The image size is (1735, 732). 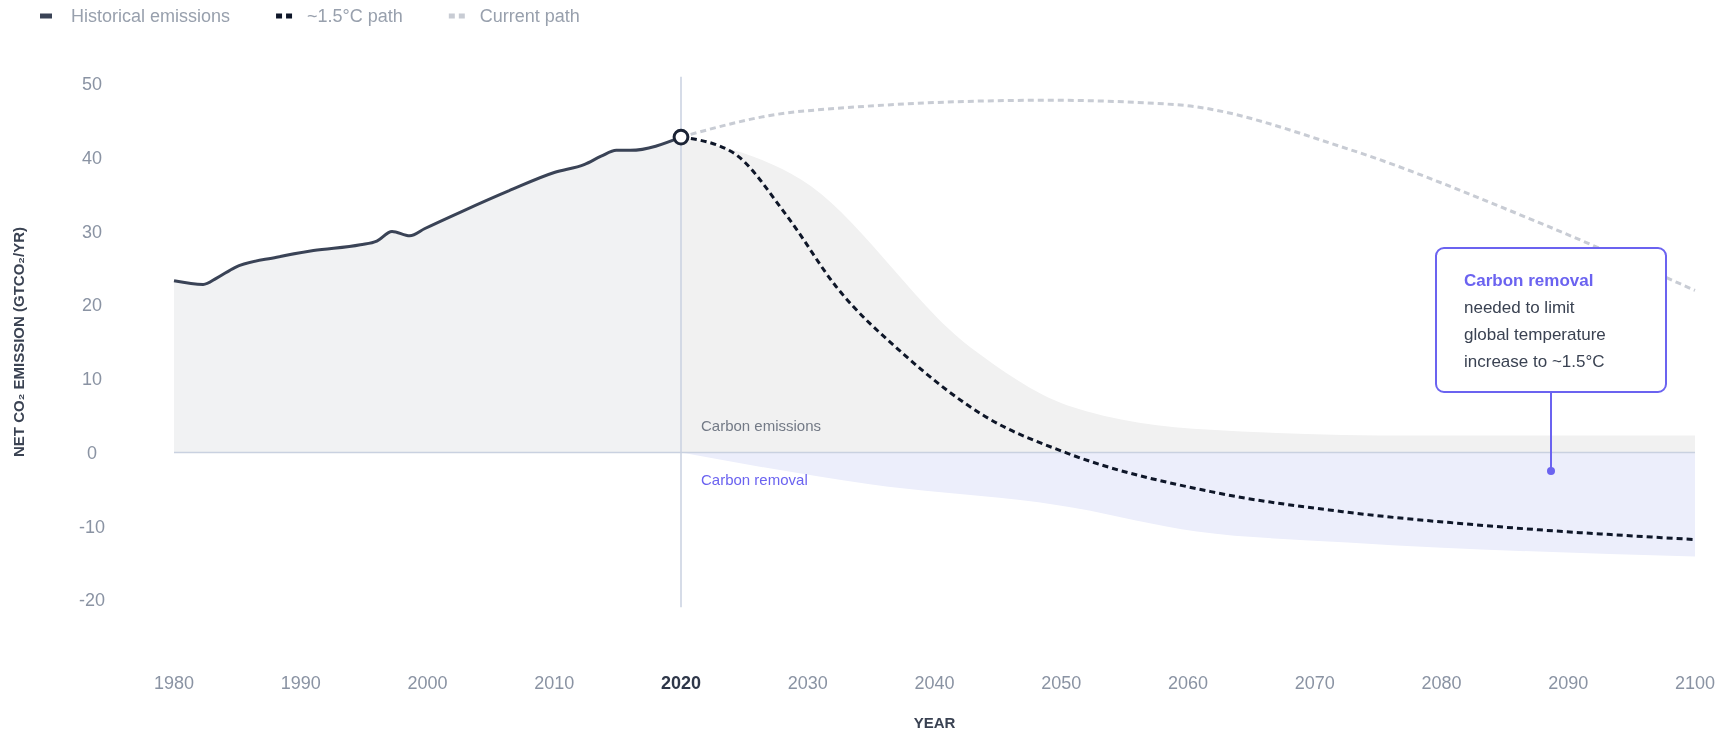 What do you see at coordinates (1188, 683) in the screenshot?
I see `x-tick-label: 2060` at bounding box center [1188, 683].